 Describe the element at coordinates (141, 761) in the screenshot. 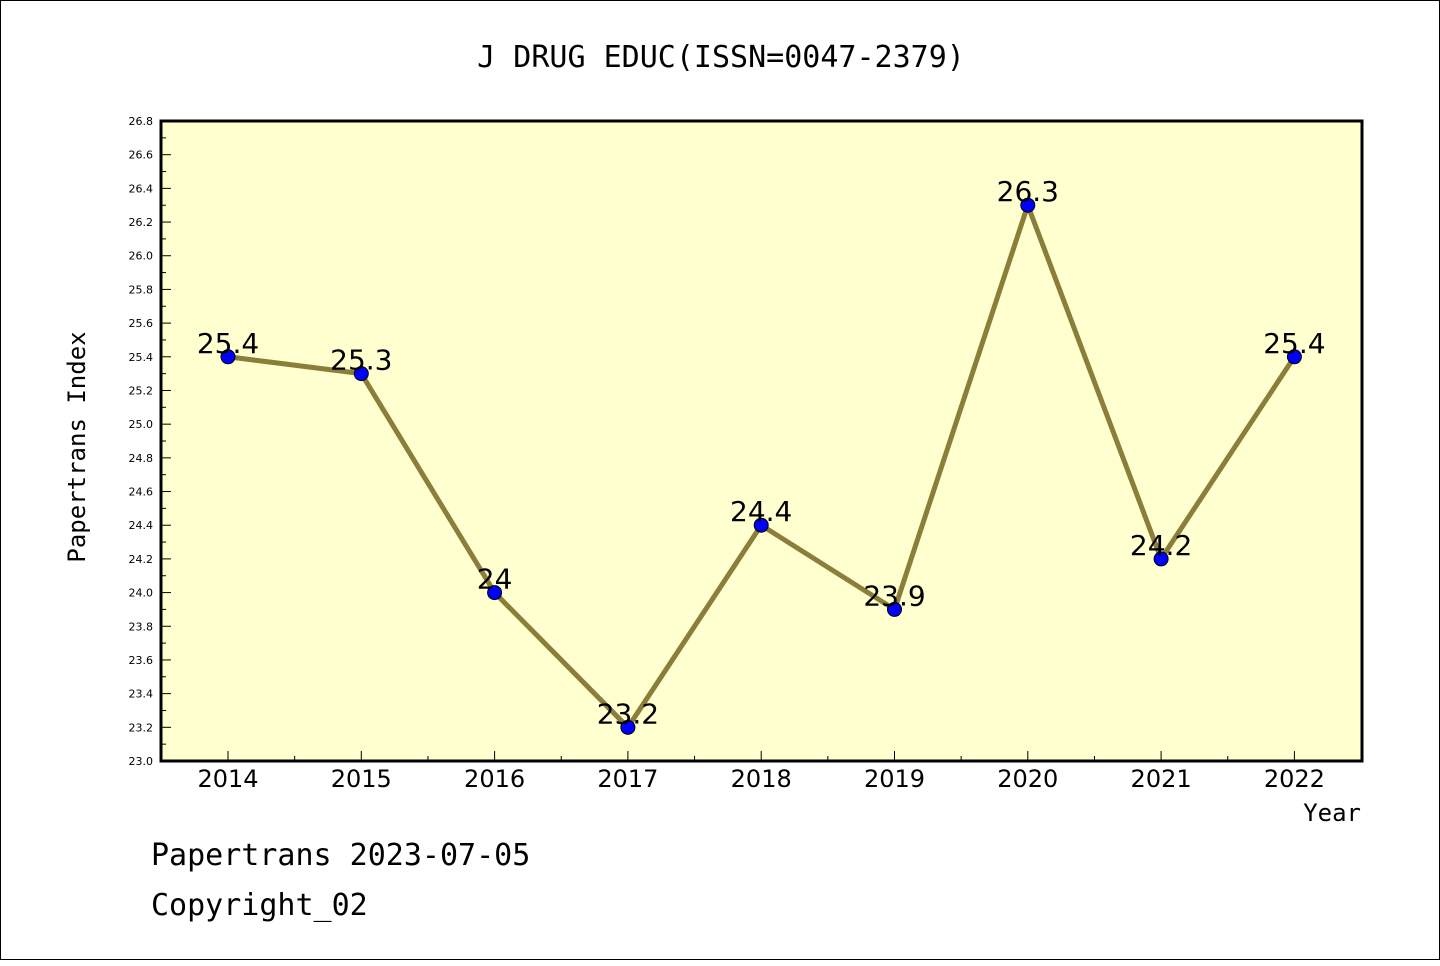

I see `y-tick-label: 23.0` at that location.